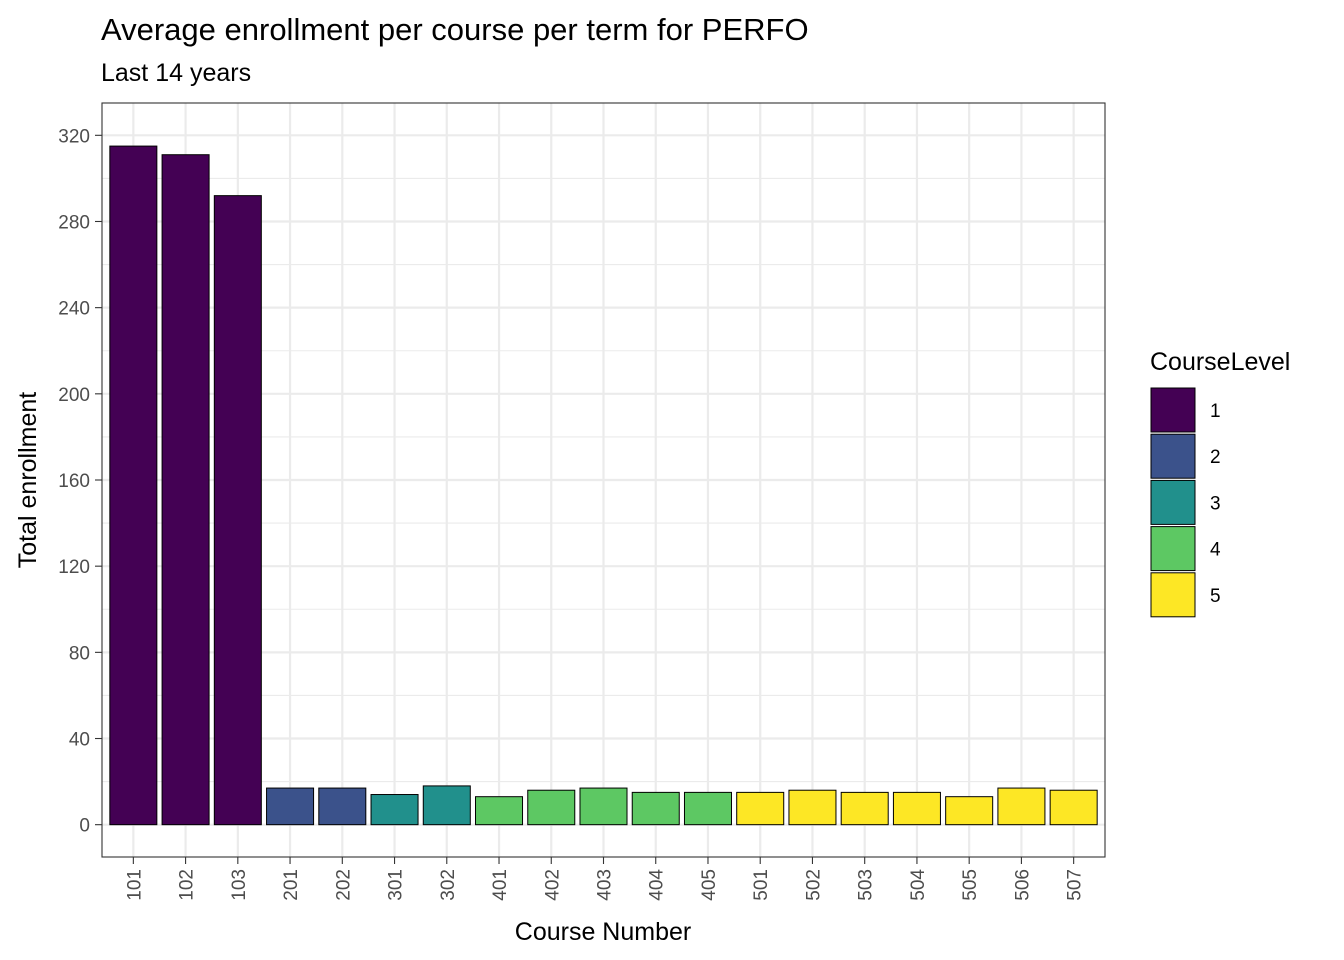 The image size is (1344, 960). I want to click on y-tick-label: 80, so click(79, 653).